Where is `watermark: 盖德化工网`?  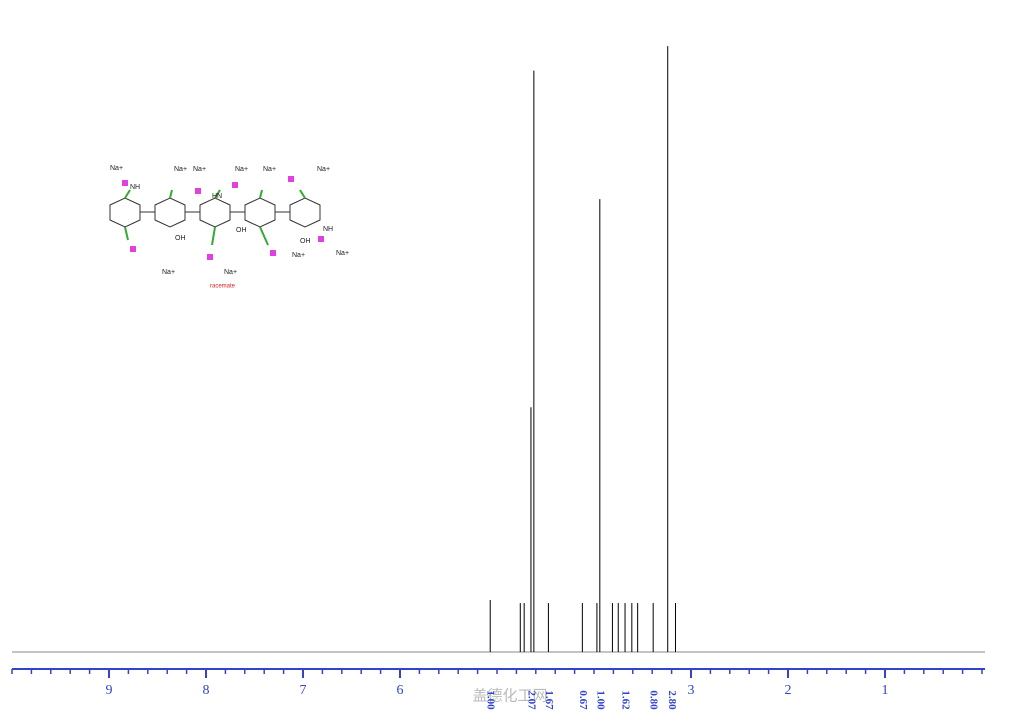 watermark: 盖德化工网 is located at coordinates (509, 695).